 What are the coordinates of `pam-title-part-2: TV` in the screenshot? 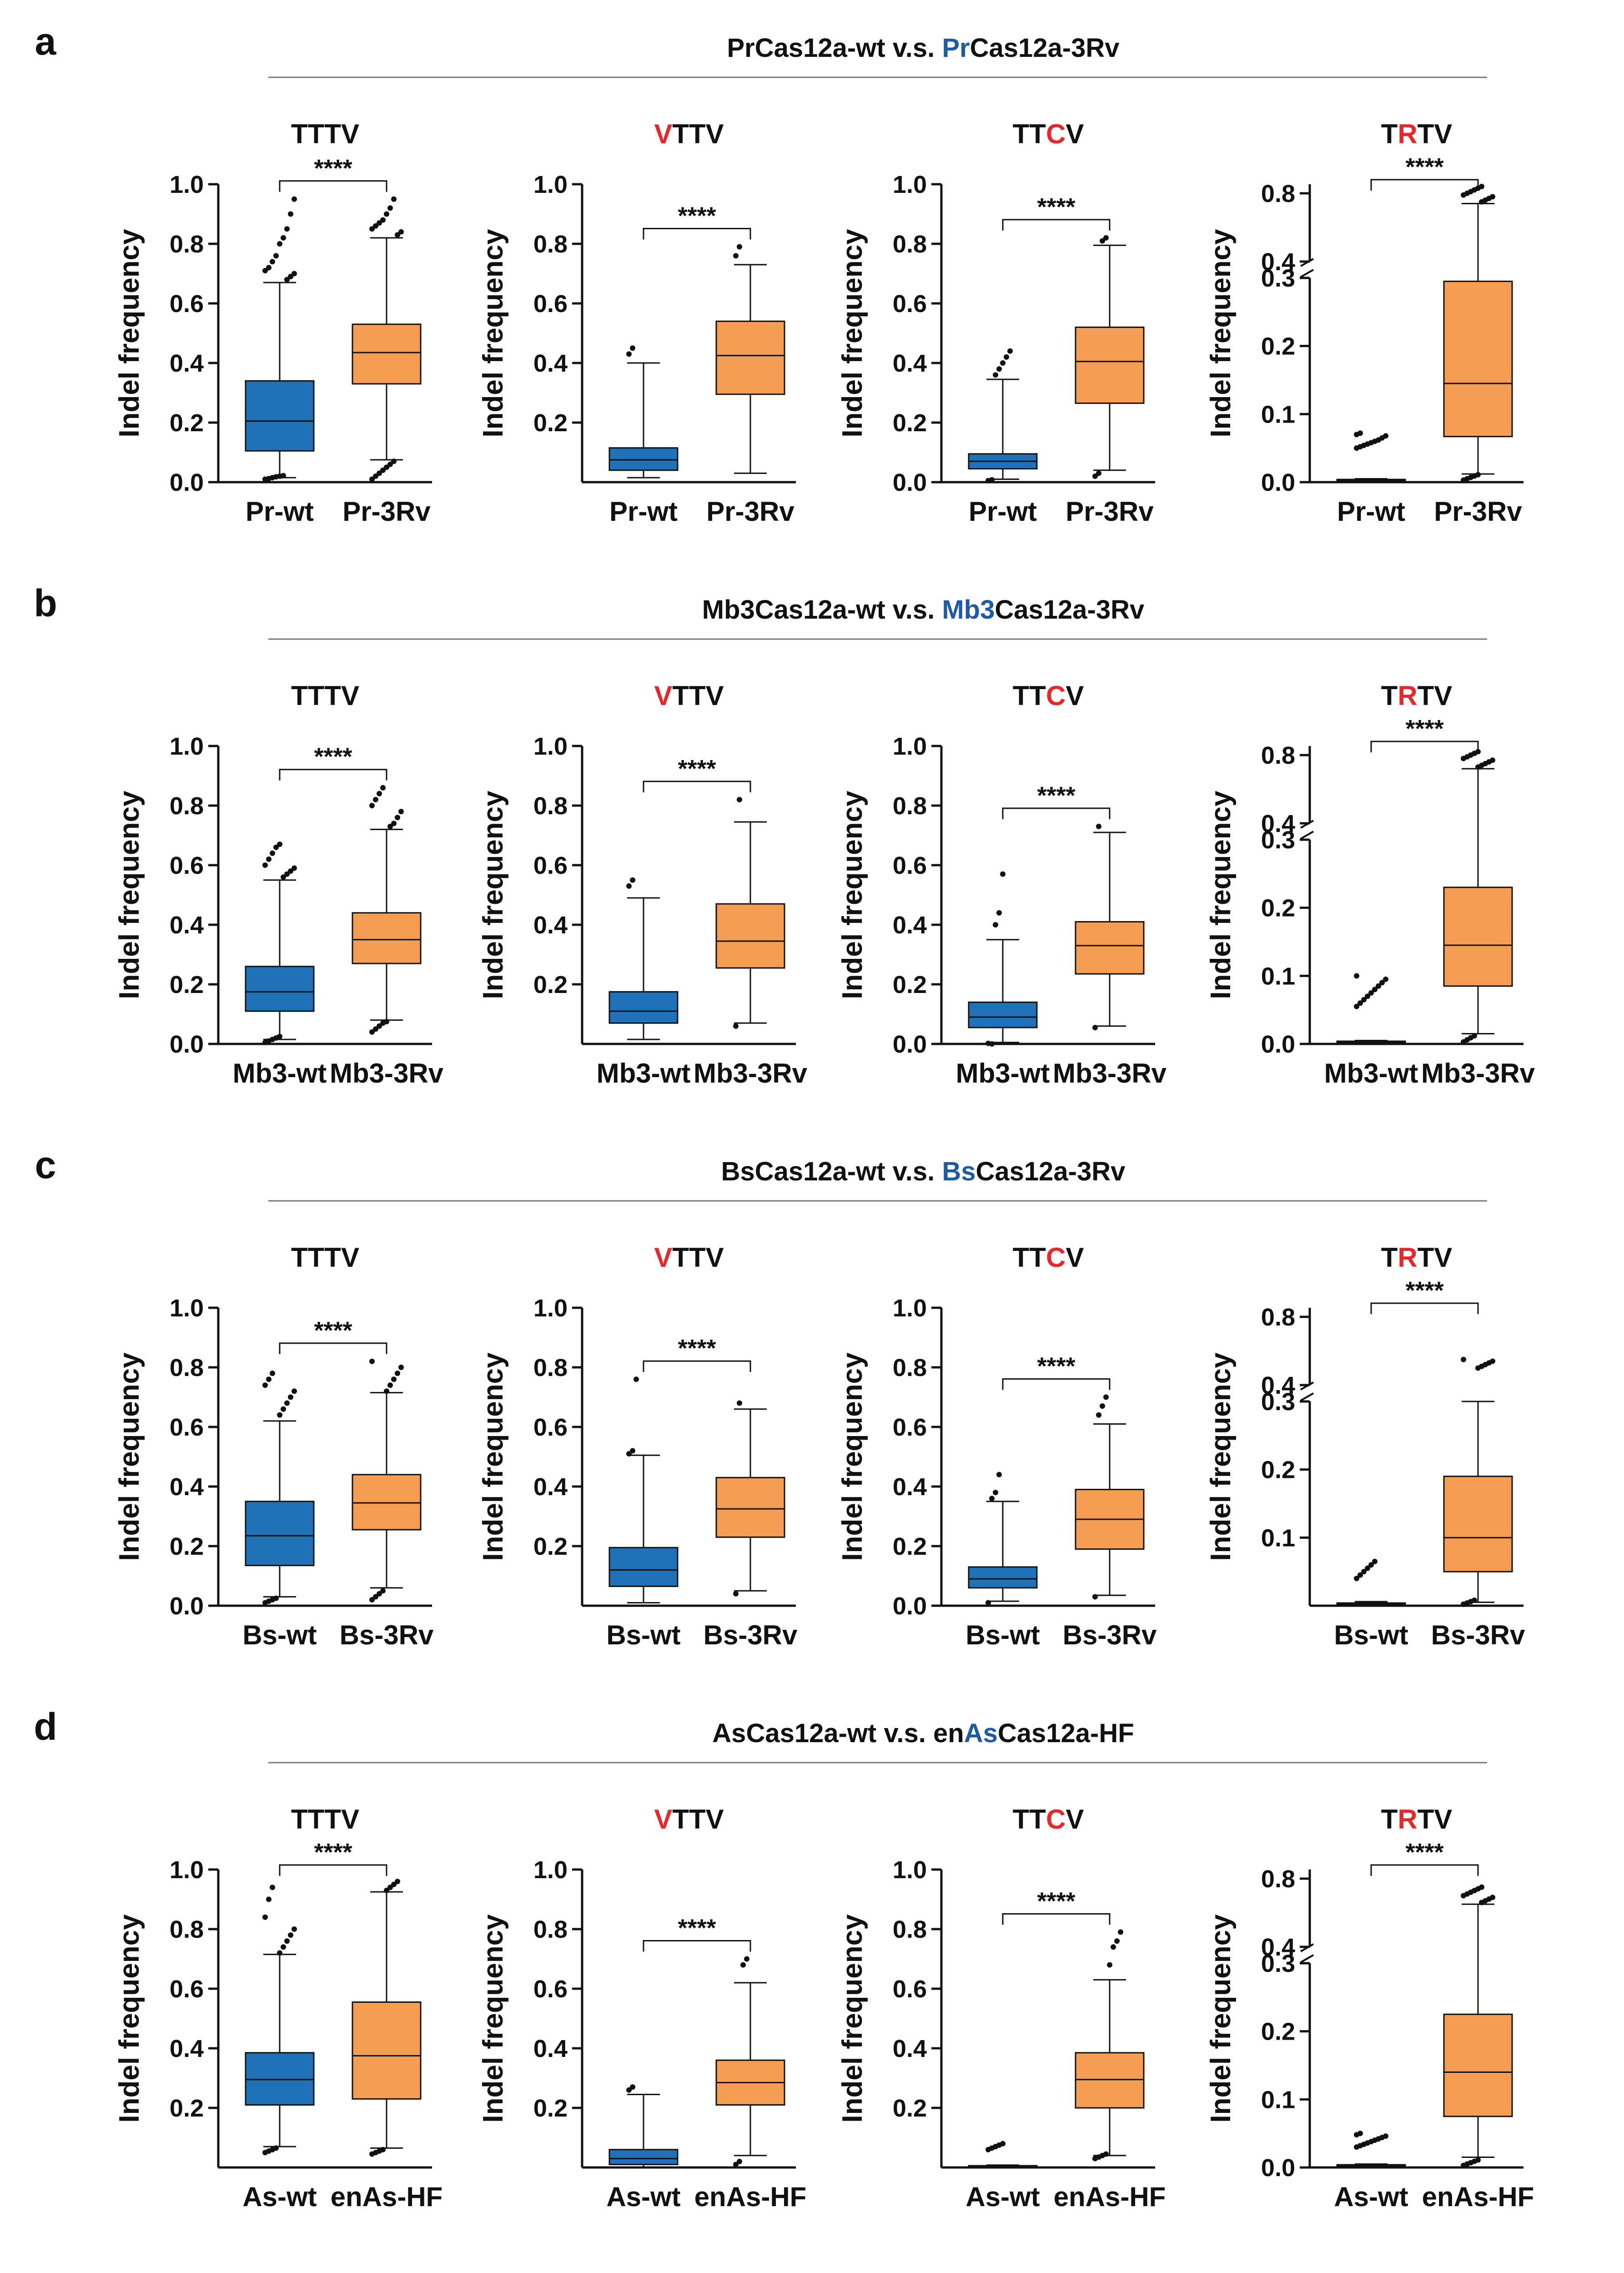 It's located at (1435, 1257).